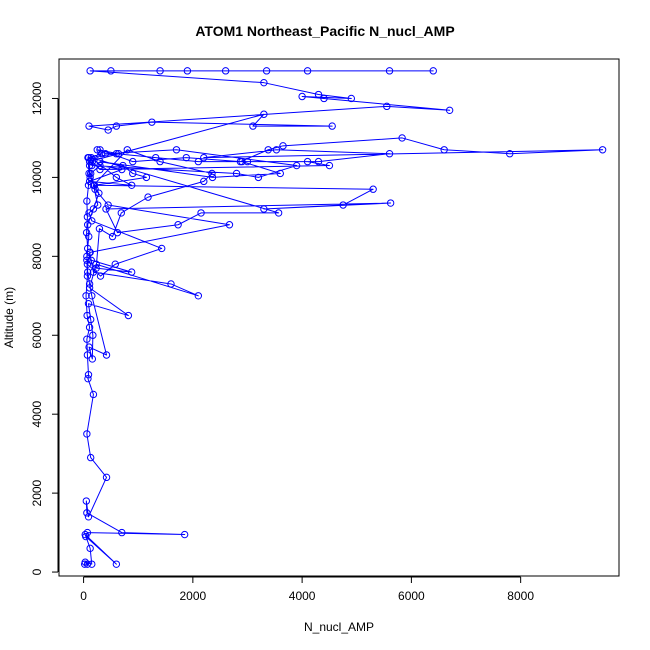  I want to click on y-tick-label: 0, so click(37, 571).